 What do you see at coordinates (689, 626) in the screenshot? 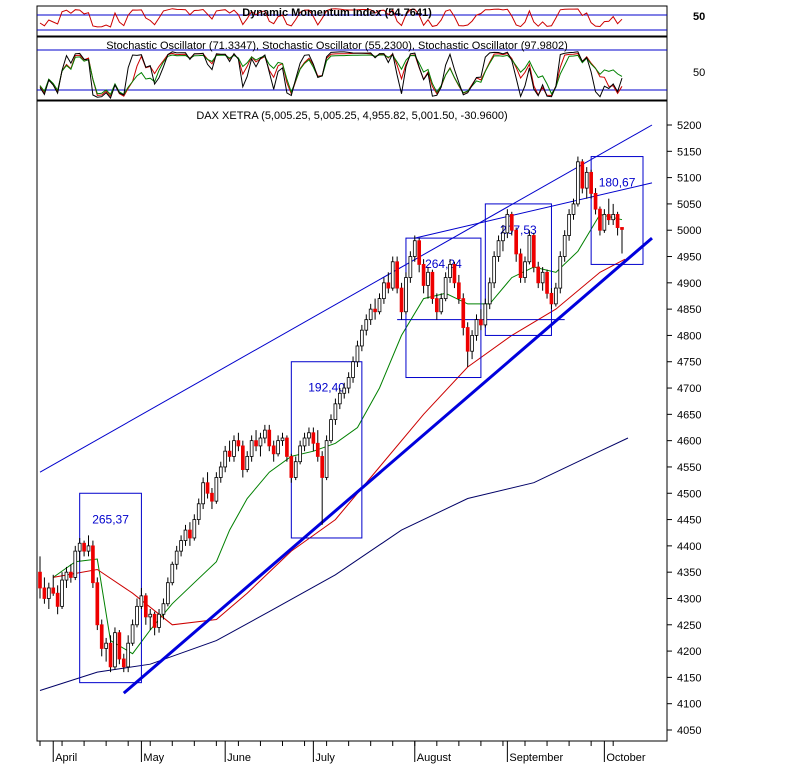
I see `y-tick-label: 4250` at bounding box center [689, 626].